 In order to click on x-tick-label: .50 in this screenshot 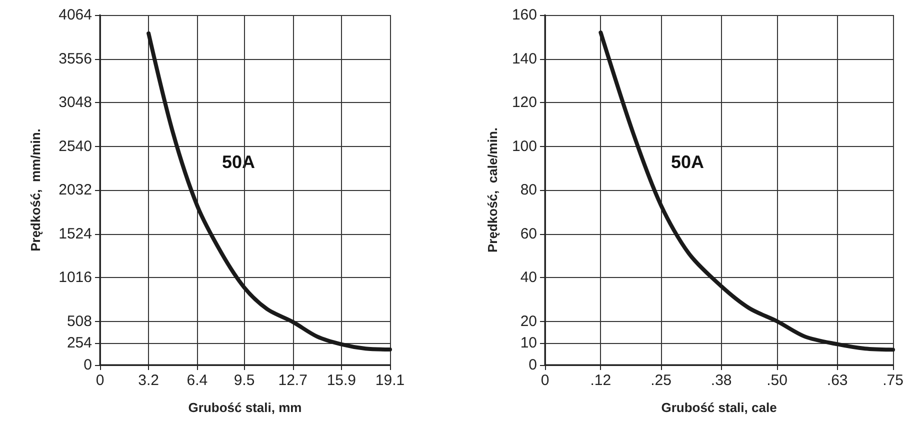, I will do `click(777, 380)`.